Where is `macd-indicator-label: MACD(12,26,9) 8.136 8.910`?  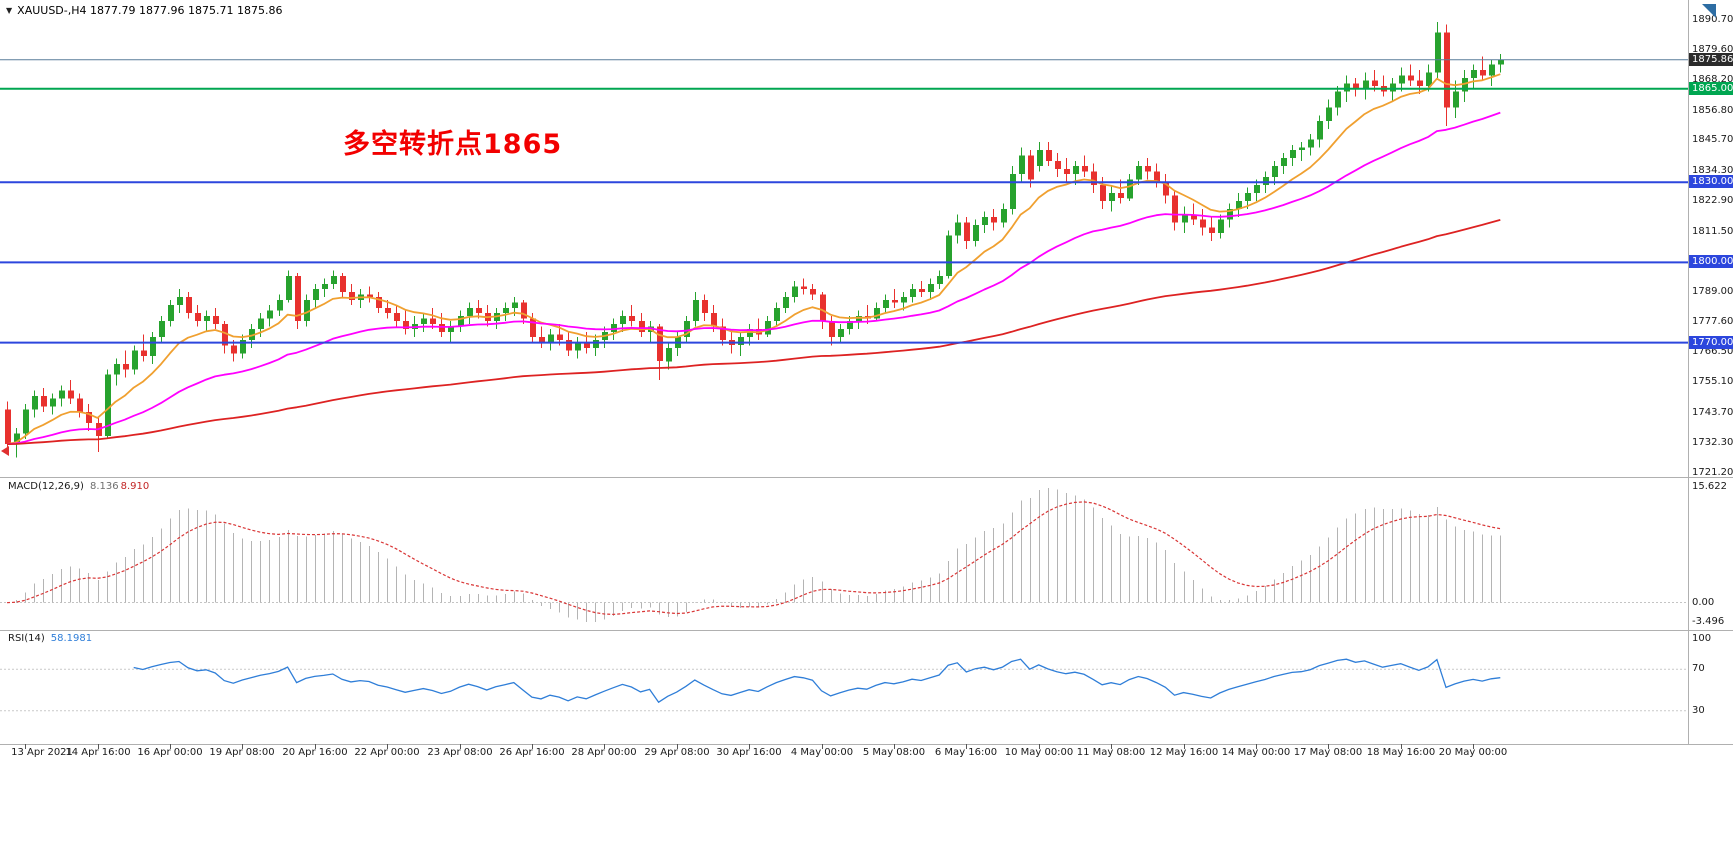 macd-indicator-label: MACD(12,26,9) 8.136 8.910 is located at coordinates (78, 486).